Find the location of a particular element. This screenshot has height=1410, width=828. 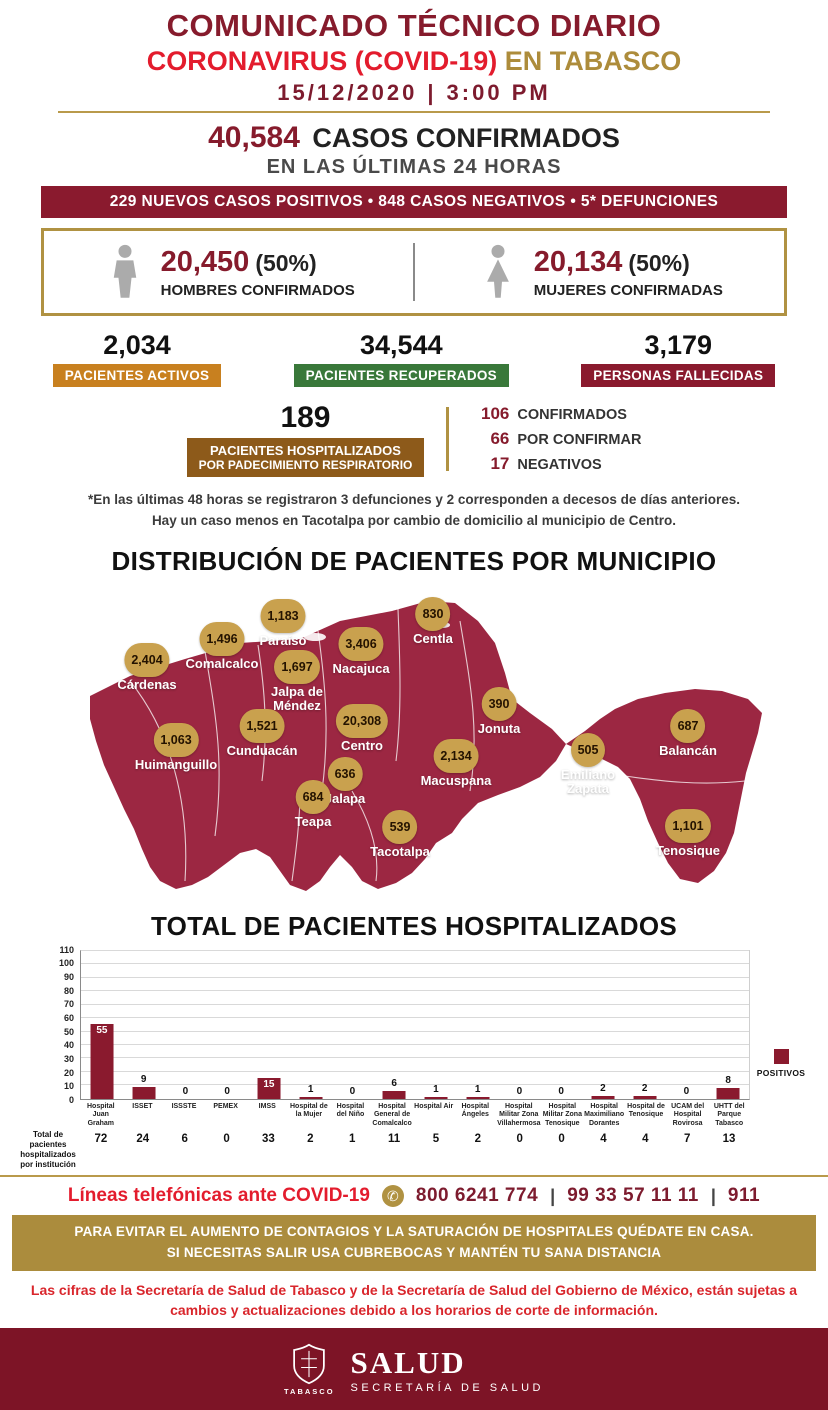

subtitle-tabasco: EN TABASCO is located at coordinates (593, 61).